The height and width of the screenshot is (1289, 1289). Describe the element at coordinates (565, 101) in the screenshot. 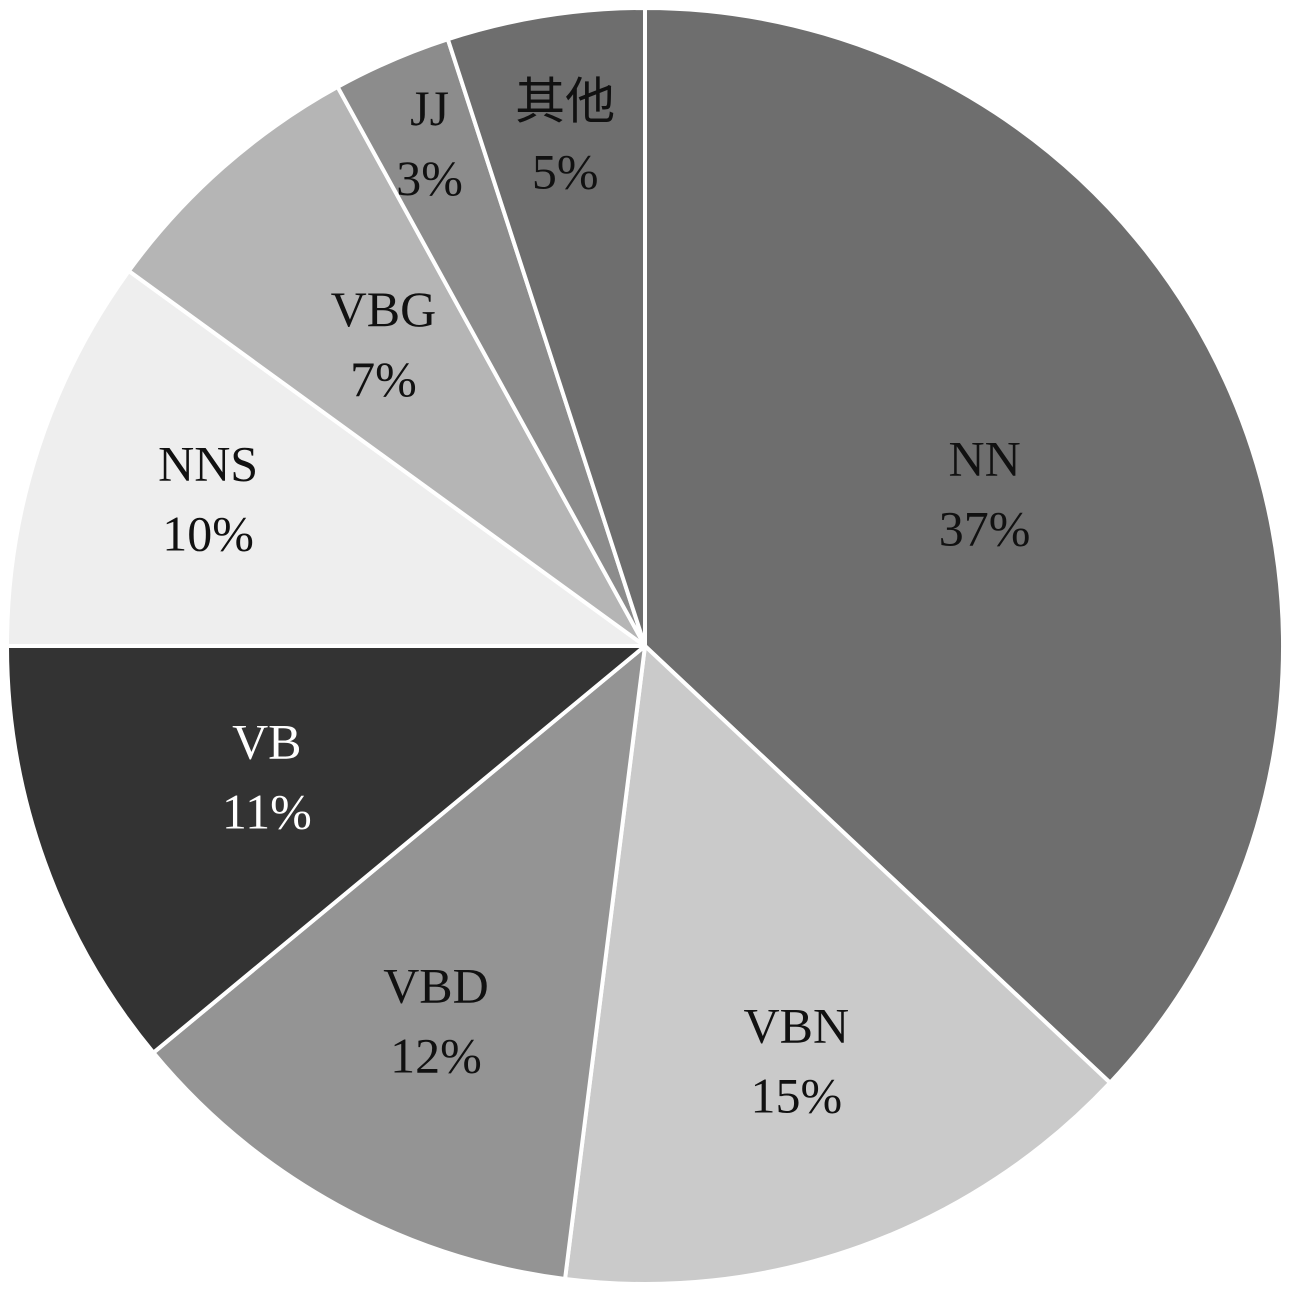

I see `slice-label-7: 其他` at that location.